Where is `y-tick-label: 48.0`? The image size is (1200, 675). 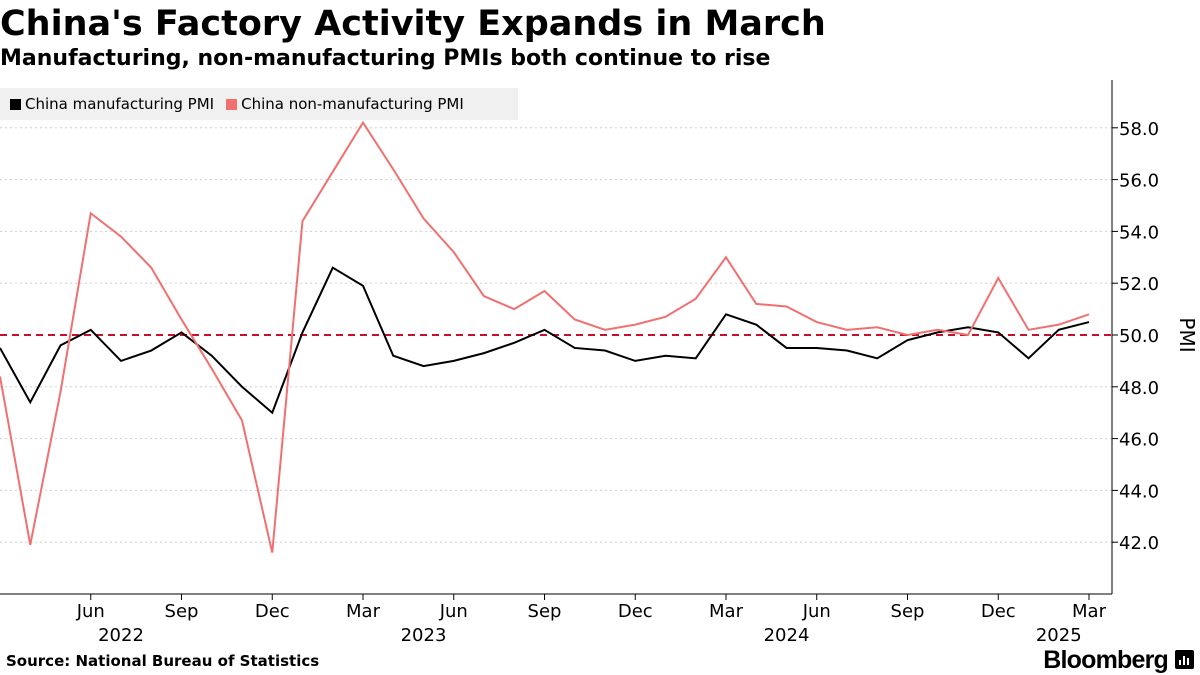
y-tick-label: 48.0 is located at coordinates (1139, 388).